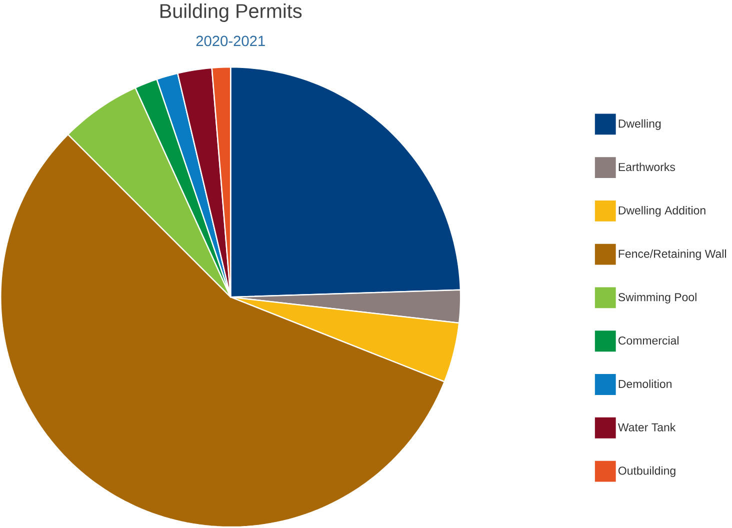  Describe the element at coordinates (639, 124) in the screenshot. I see `legend-label: Dwelling` at that location.